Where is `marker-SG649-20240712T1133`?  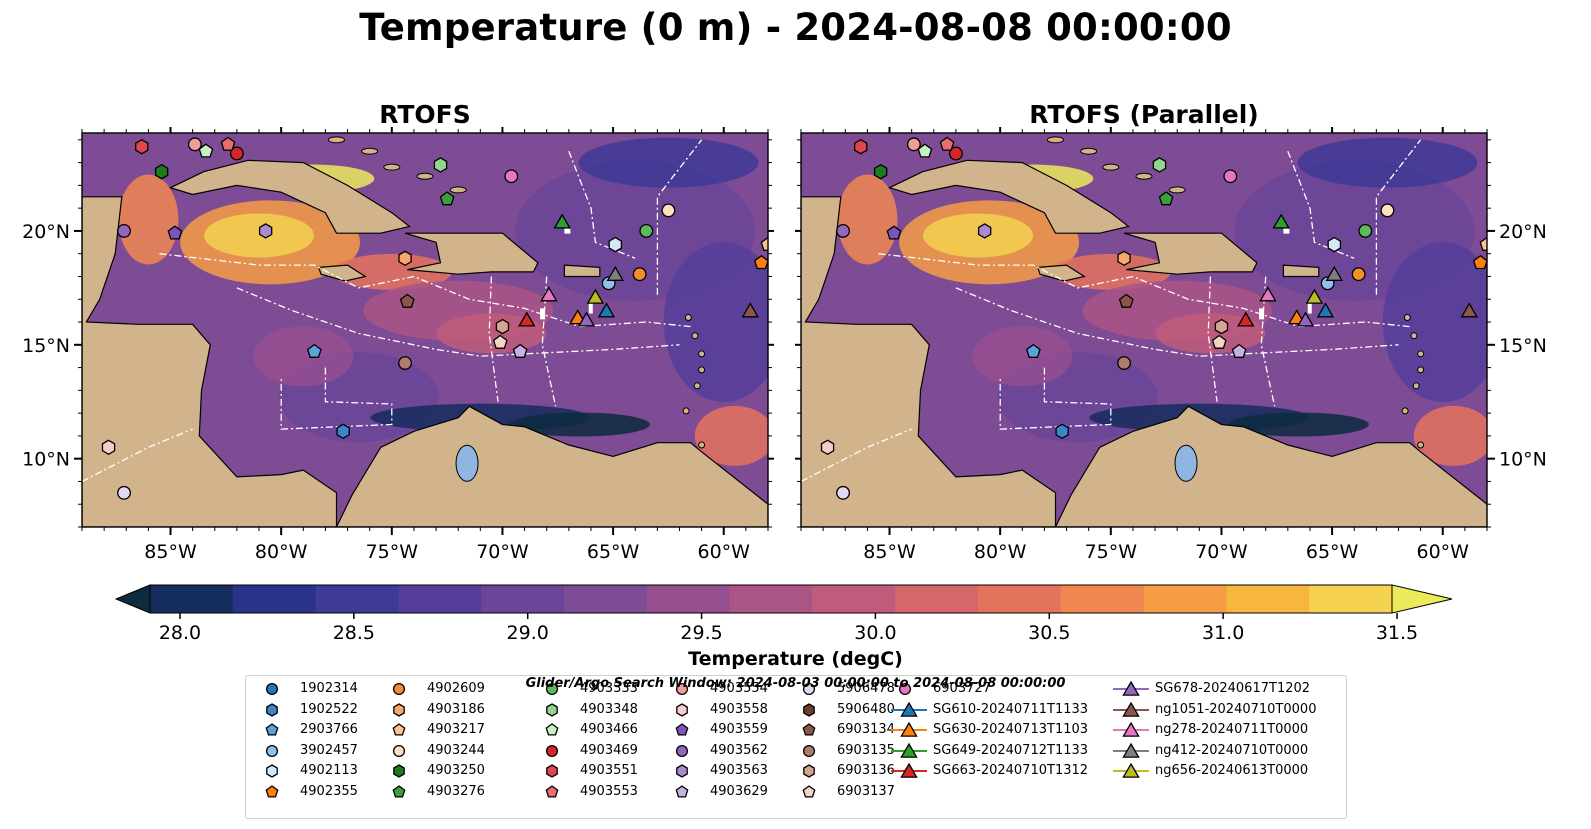
marker-SG649-20240712T1133 is located at coordinates (562, 221).